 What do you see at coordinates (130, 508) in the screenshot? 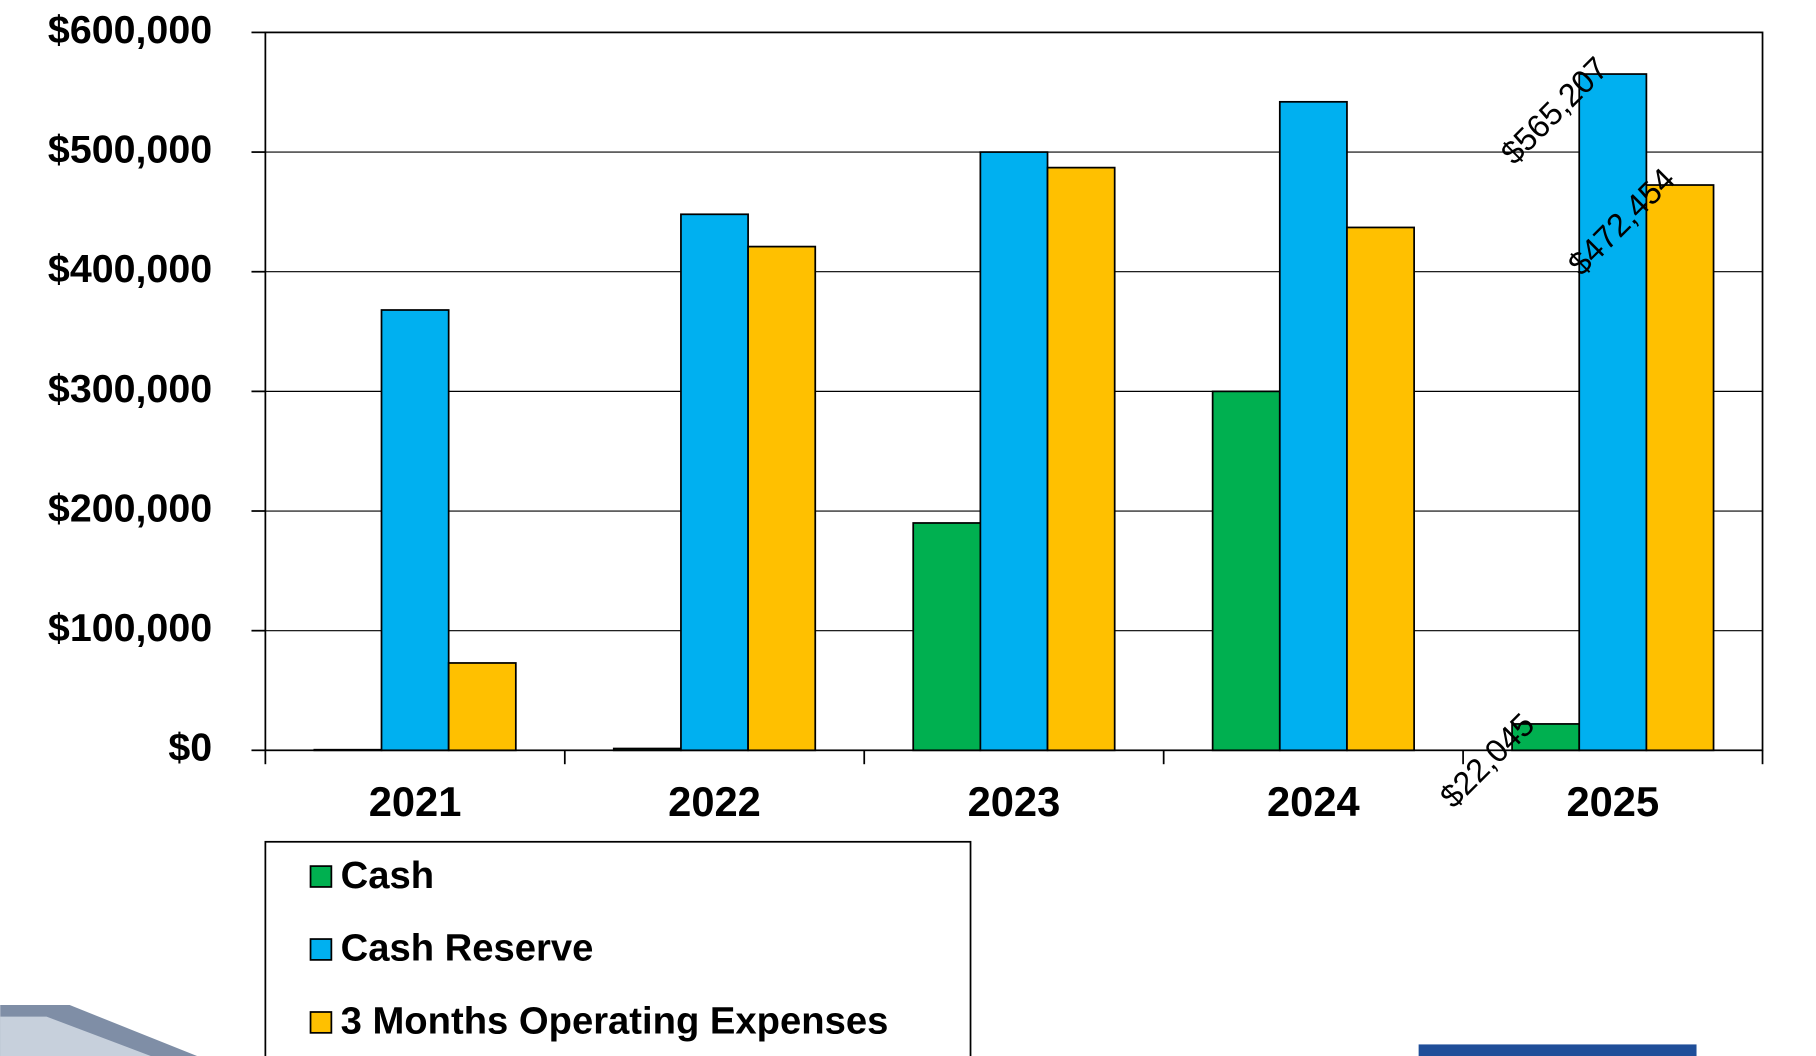
I see `y-tick-label: $200,000` at bounding box center [130, 508].